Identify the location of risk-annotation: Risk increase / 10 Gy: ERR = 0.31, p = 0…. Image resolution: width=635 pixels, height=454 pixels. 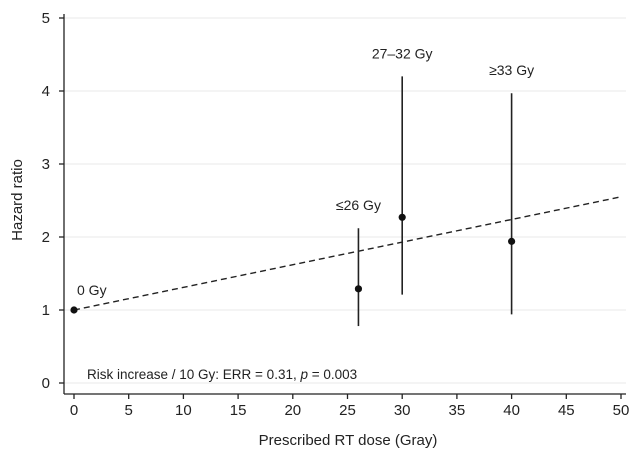
(222, 374).